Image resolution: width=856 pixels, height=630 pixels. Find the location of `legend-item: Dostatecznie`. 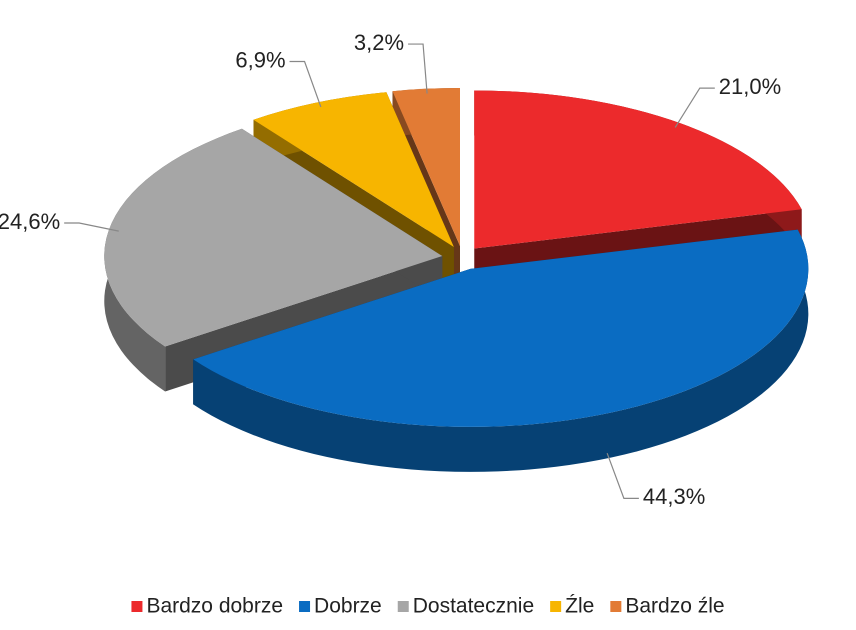

legend-item: Dostatecznie is located at coordinates (465, 606).